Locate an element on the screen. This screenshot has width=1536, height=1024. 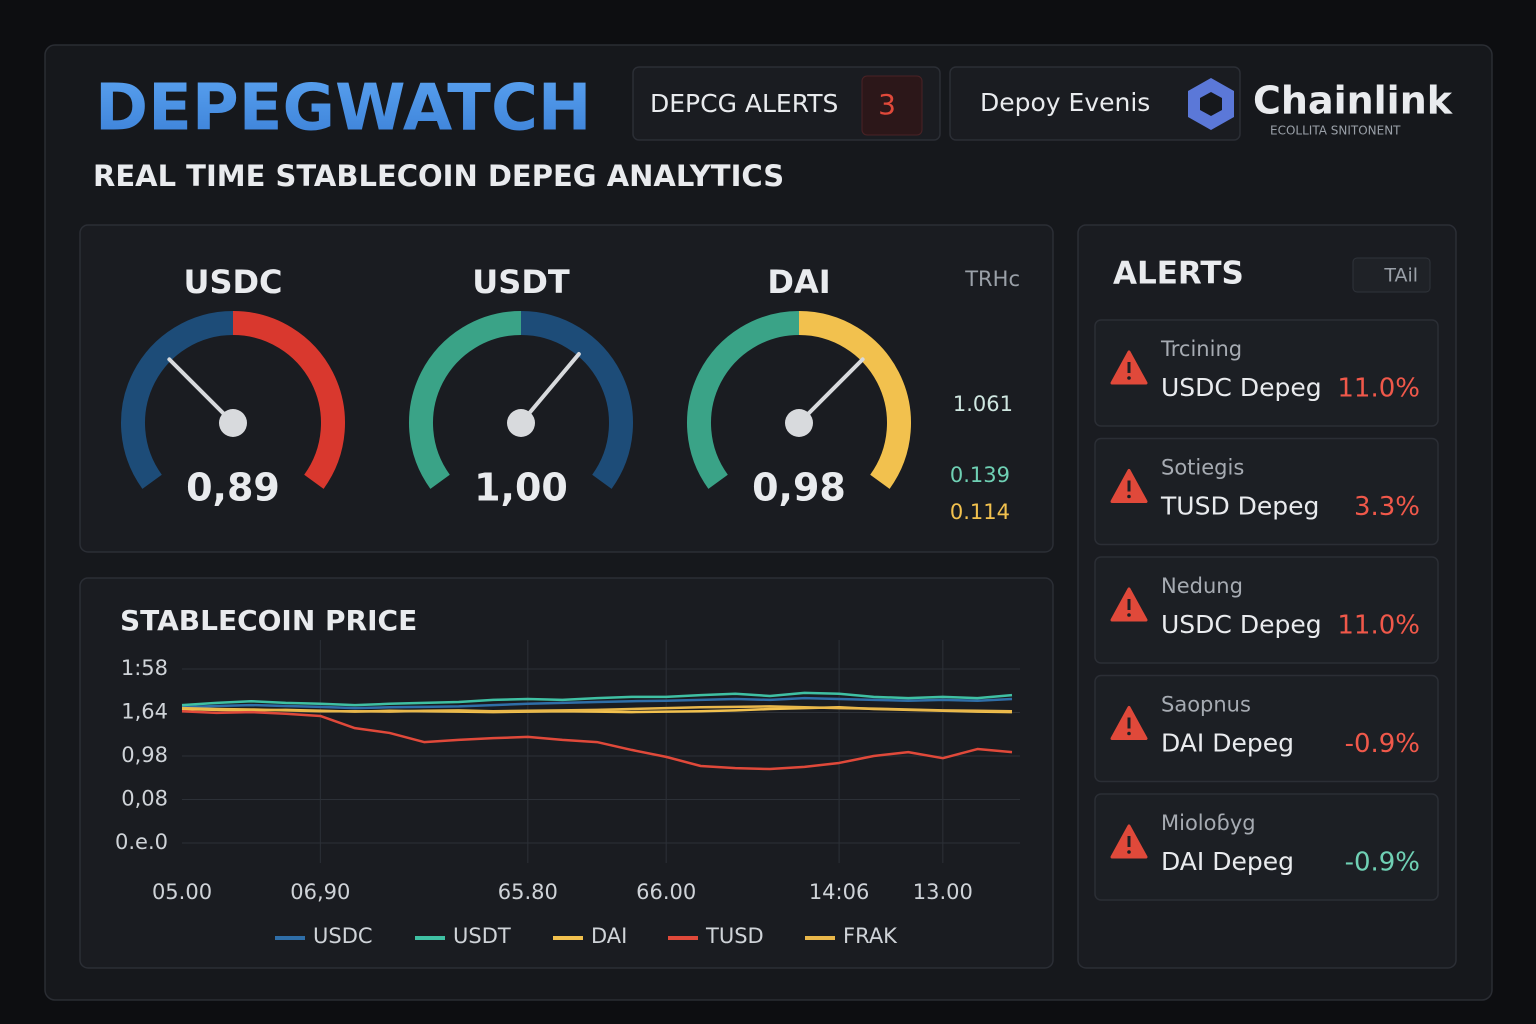
gauge-value: 0,98 is located at coordinates (799, 488).